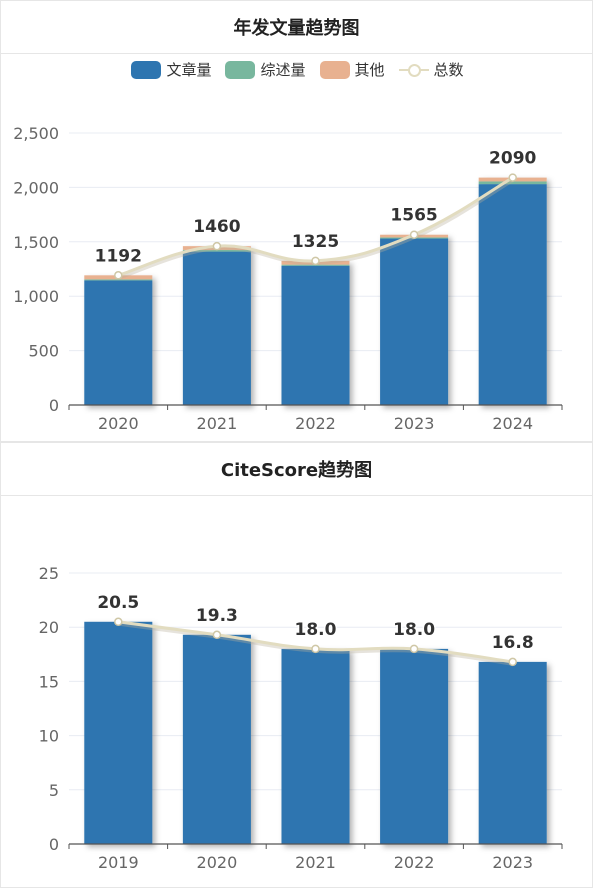 Image resolution: width=595 pixels, height=890 pixels. I want to click on legend-item-total: 总数, so click(431, 69).